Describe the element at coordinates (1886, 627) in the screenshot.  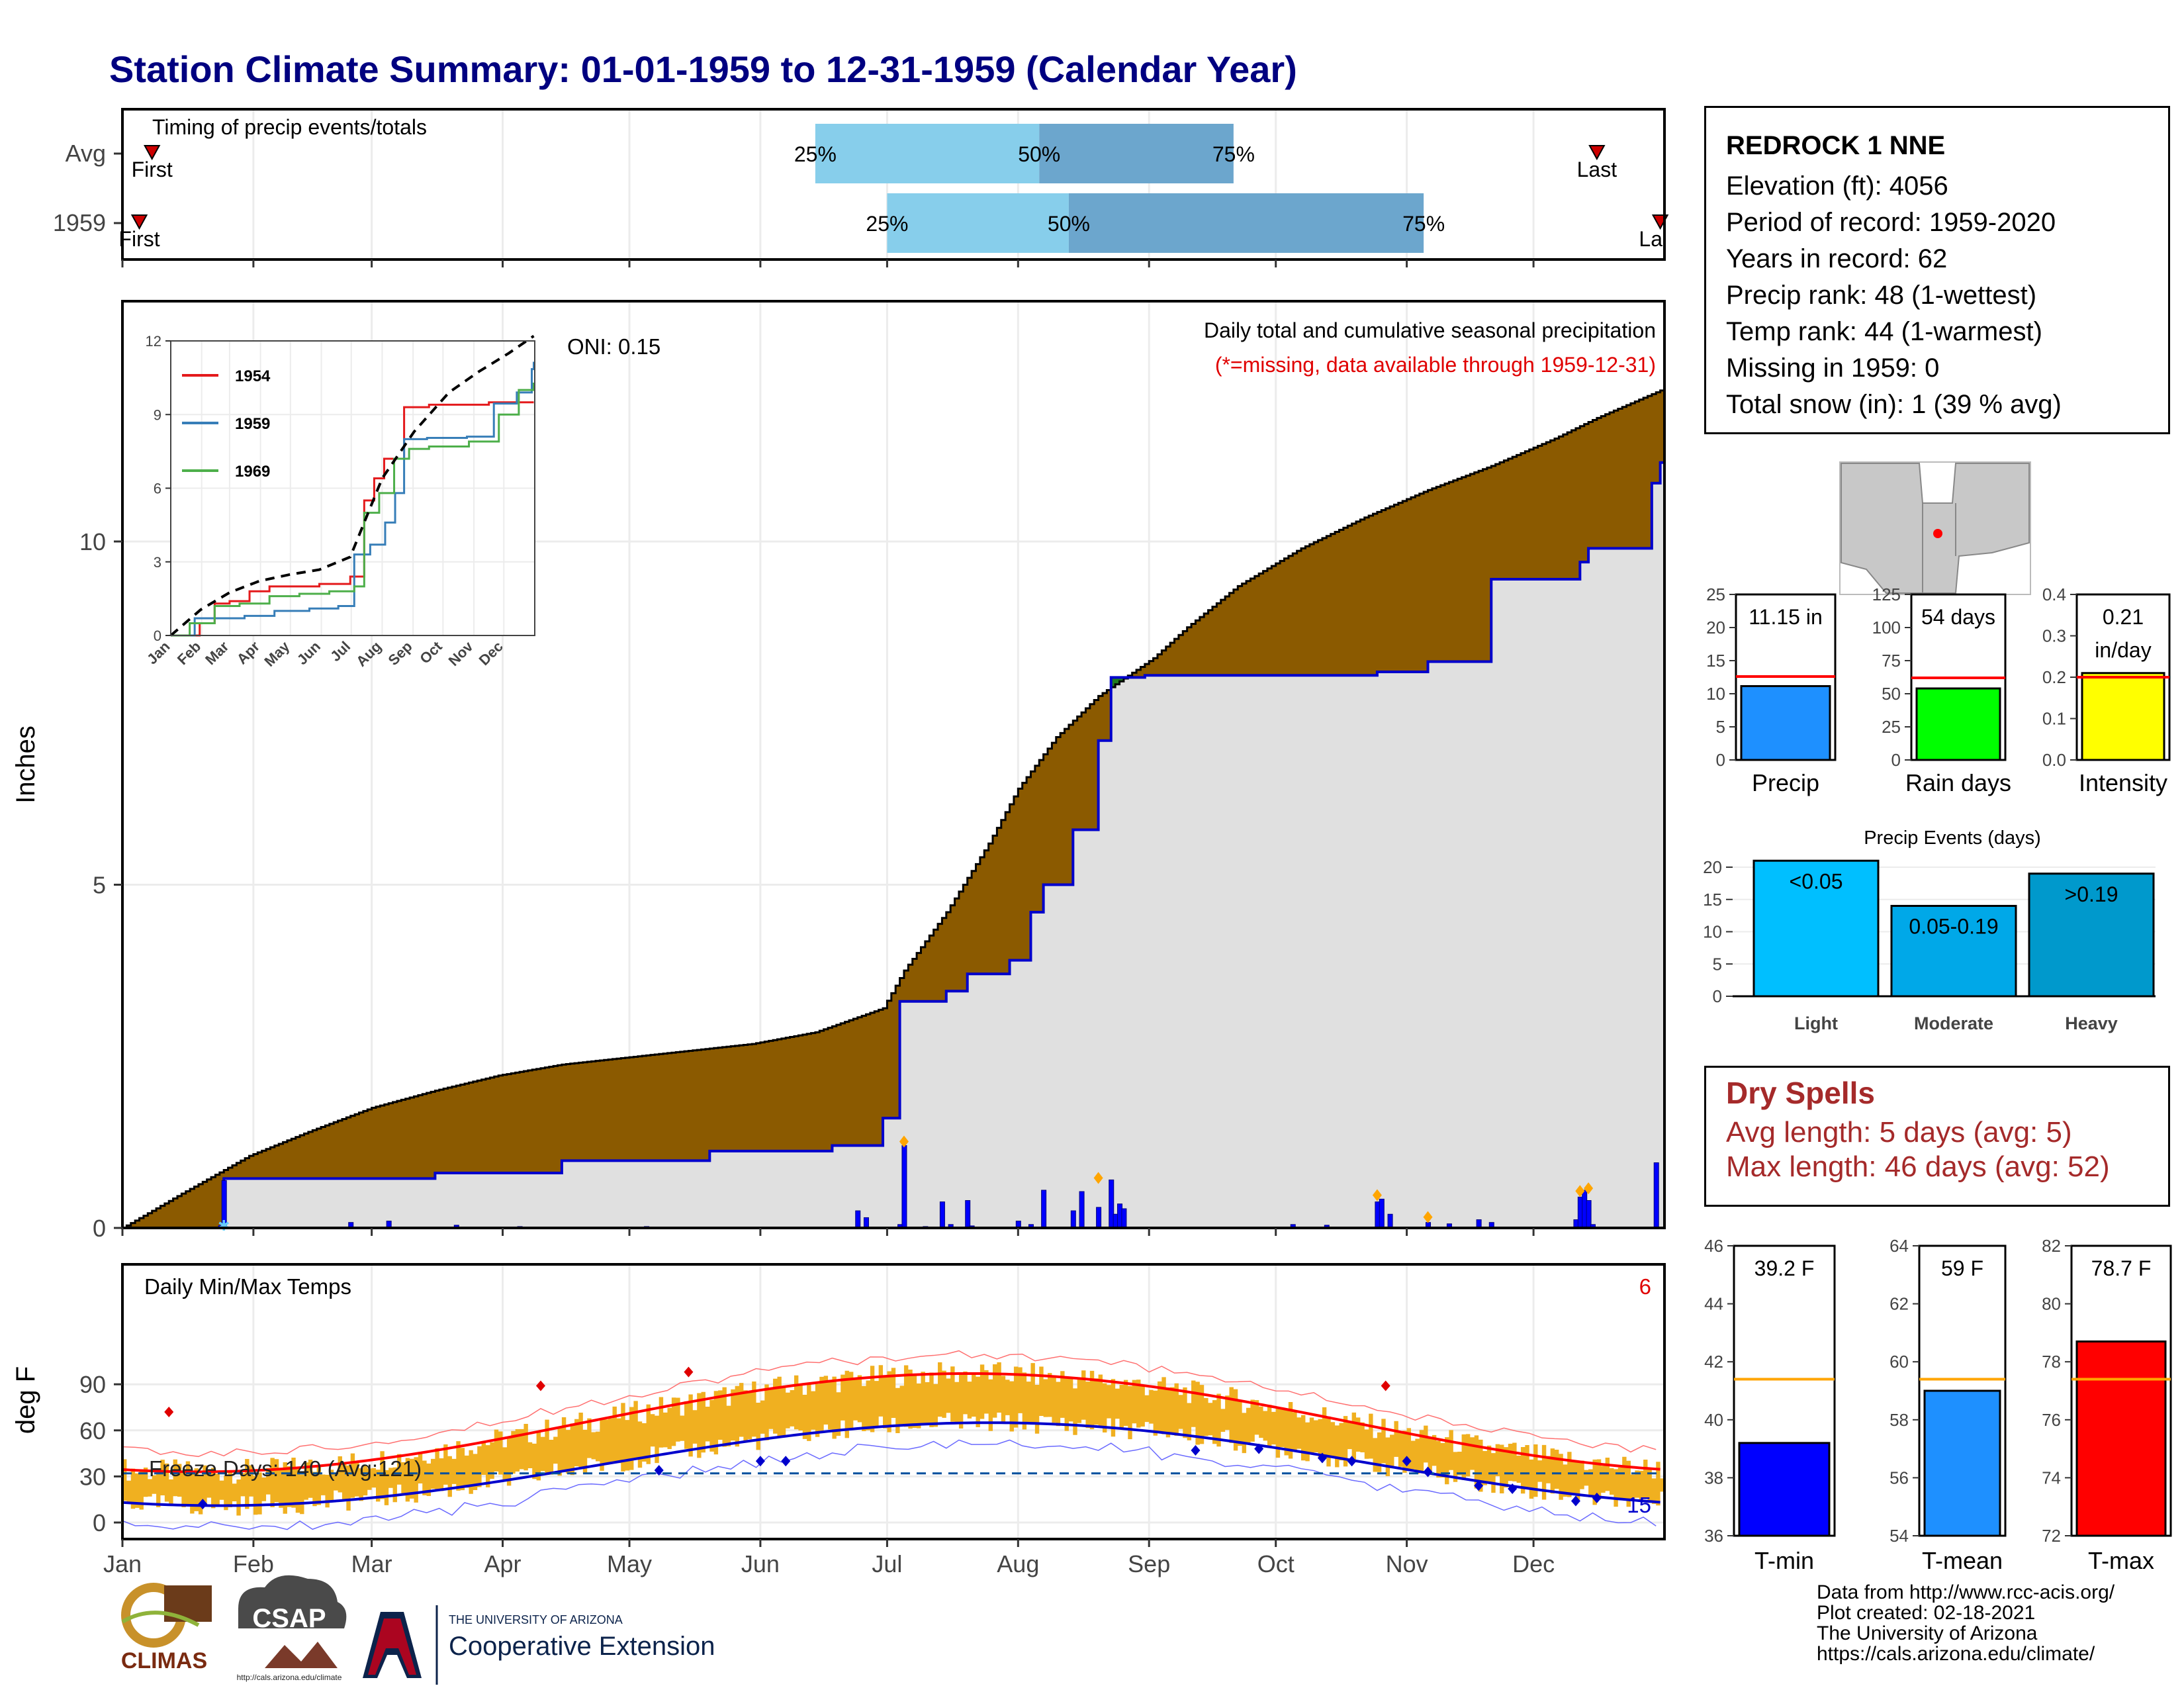
I see `rain-days-ytick-label: 100` at that location.